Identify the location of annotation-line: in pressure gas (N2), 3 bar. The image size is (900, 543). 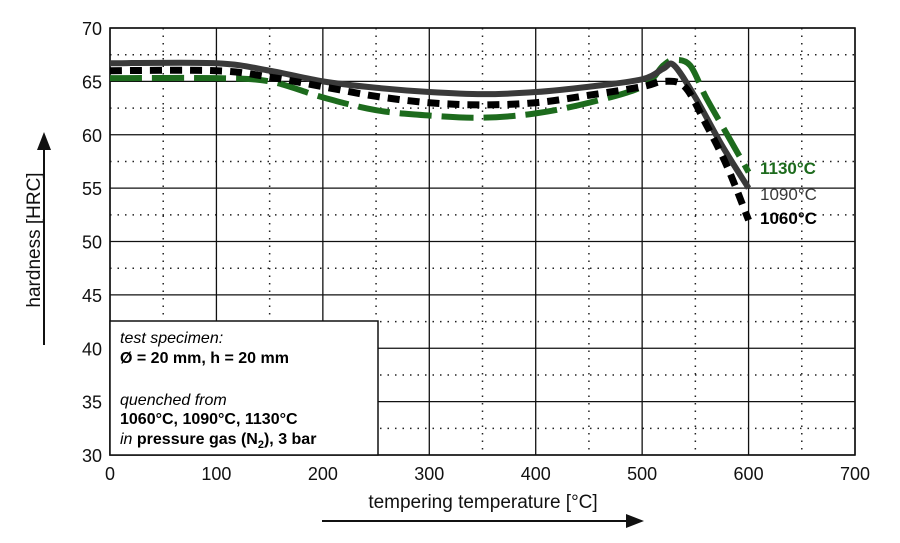
(218, 441).